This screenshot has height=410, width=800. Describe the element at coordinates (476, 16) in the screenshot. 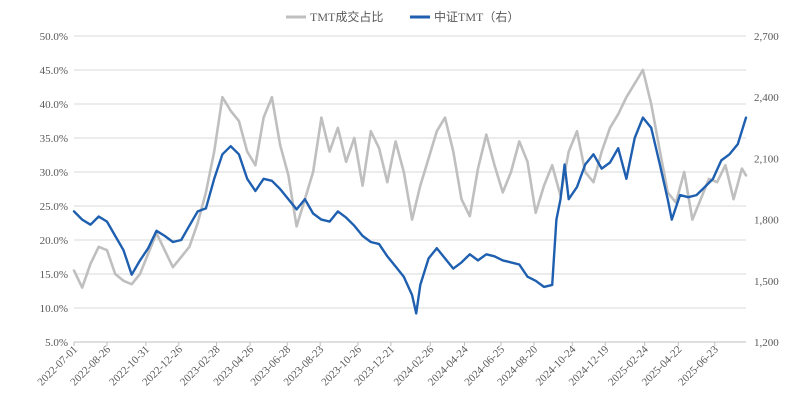

I see `legend-label-index: 中证TMT（右）` at that location.